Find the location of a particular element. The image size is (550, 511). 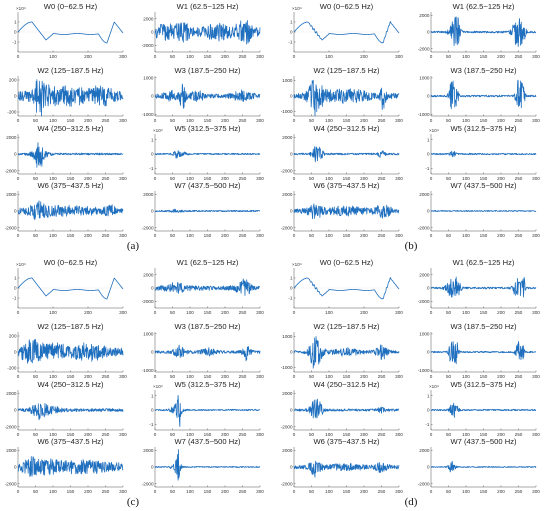

panel-title: W6 (375~437.5 Hz) is located at coordinates (70, 185).